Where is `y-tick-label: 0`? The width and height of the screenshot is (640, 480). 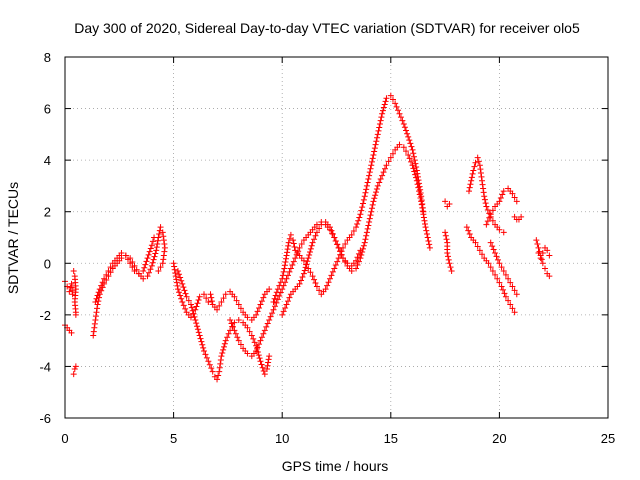
y-tick-label: 0 is located at coordinates (47, 263).